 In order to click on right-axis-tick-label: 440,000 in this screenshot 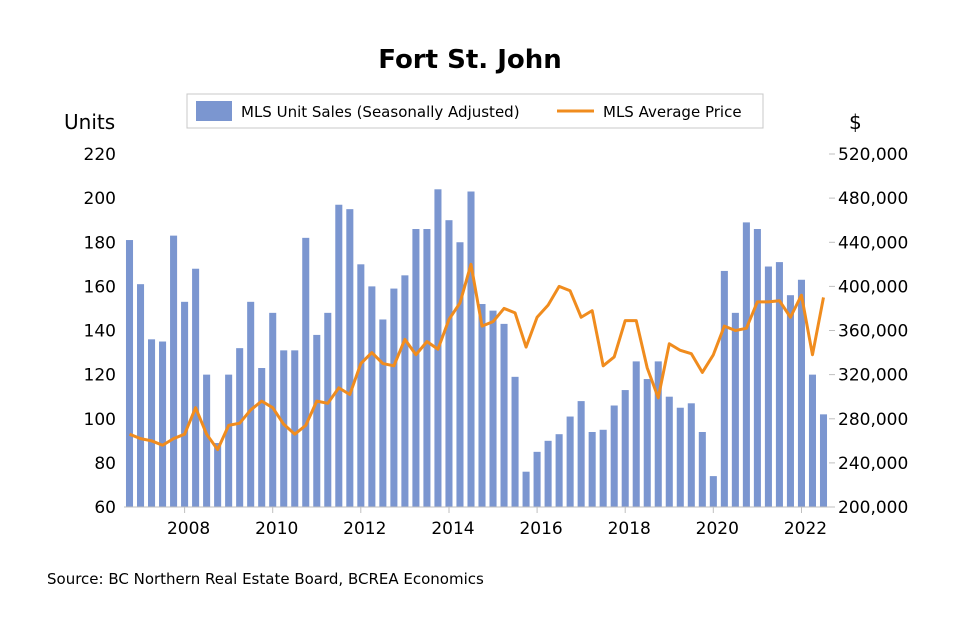, I will do `click(873, 243)`.